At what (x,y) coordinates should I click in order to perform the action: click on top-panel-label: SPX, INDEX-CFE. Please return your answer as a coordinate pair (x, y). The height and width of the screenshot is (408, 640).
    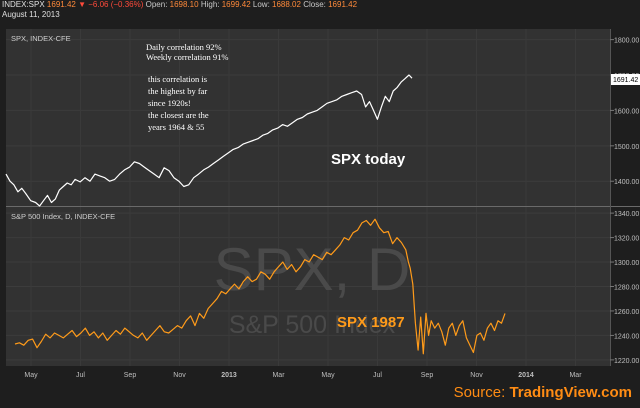
    Looking at the image, I should click on (41, 38).